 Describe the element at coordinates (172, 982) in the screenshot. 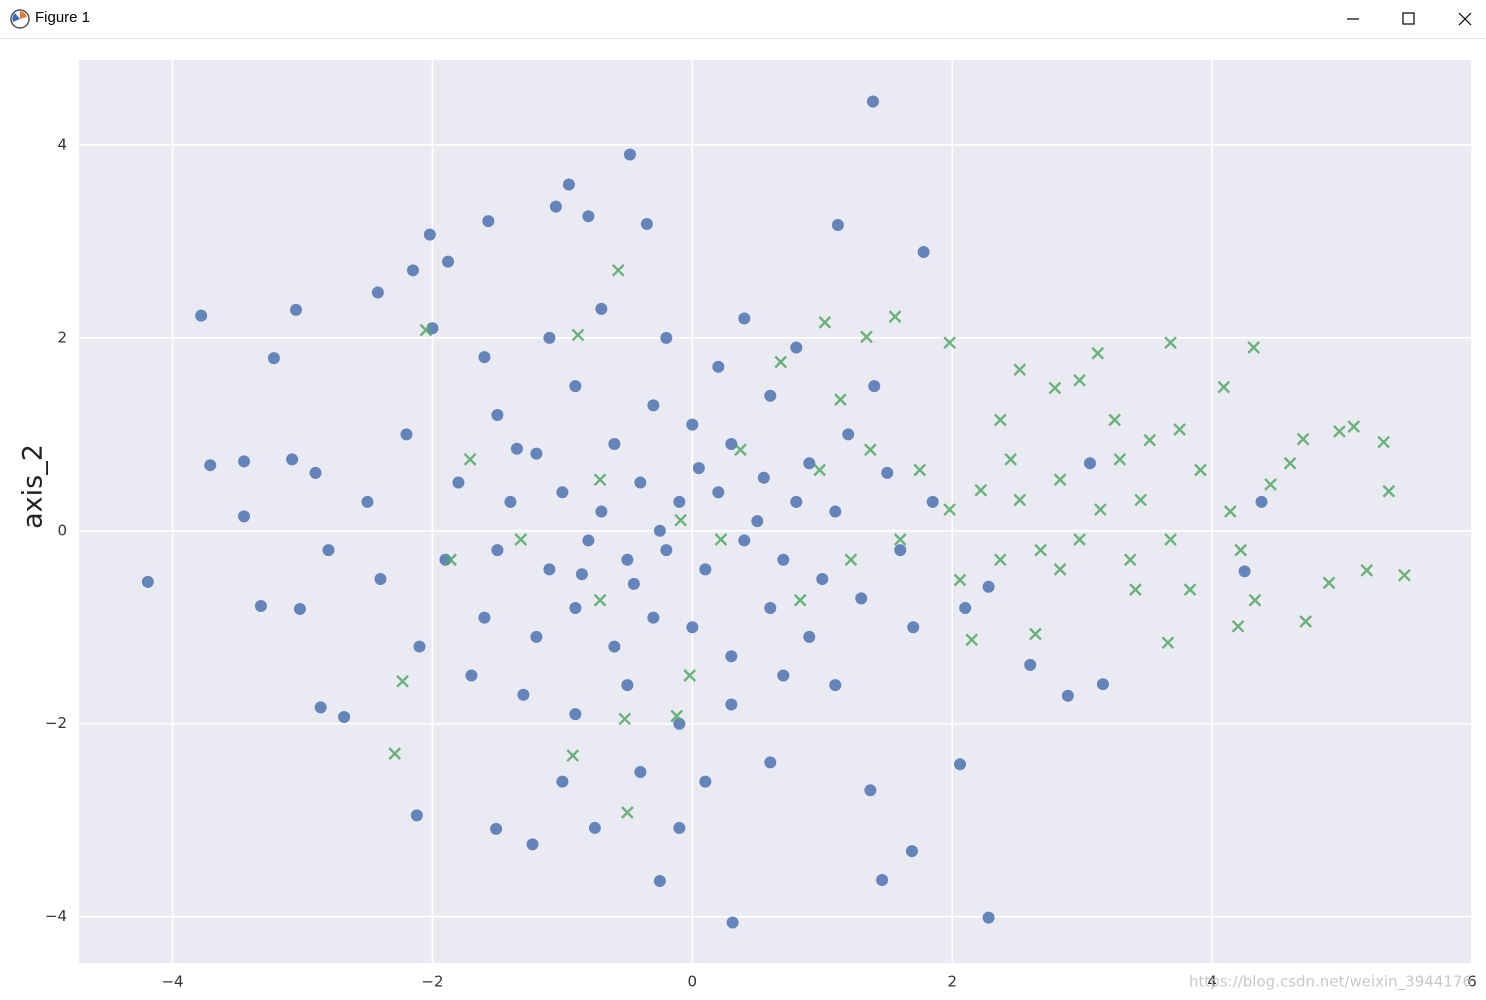

I see `x-tick-label: −4` at that location.